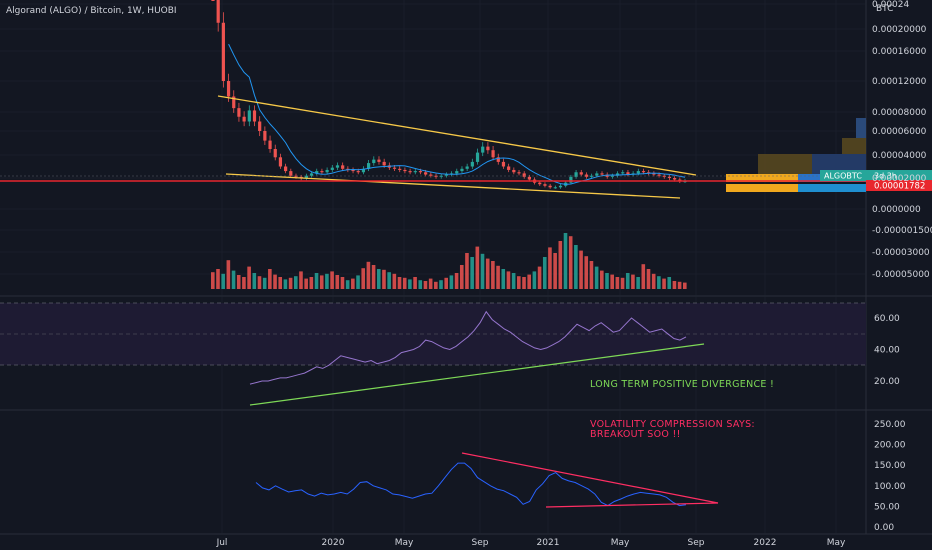 Image resolution: width=932 pixels, height=550 pixels. I want to click on profile-bar-top-blue, so click(861, 128).